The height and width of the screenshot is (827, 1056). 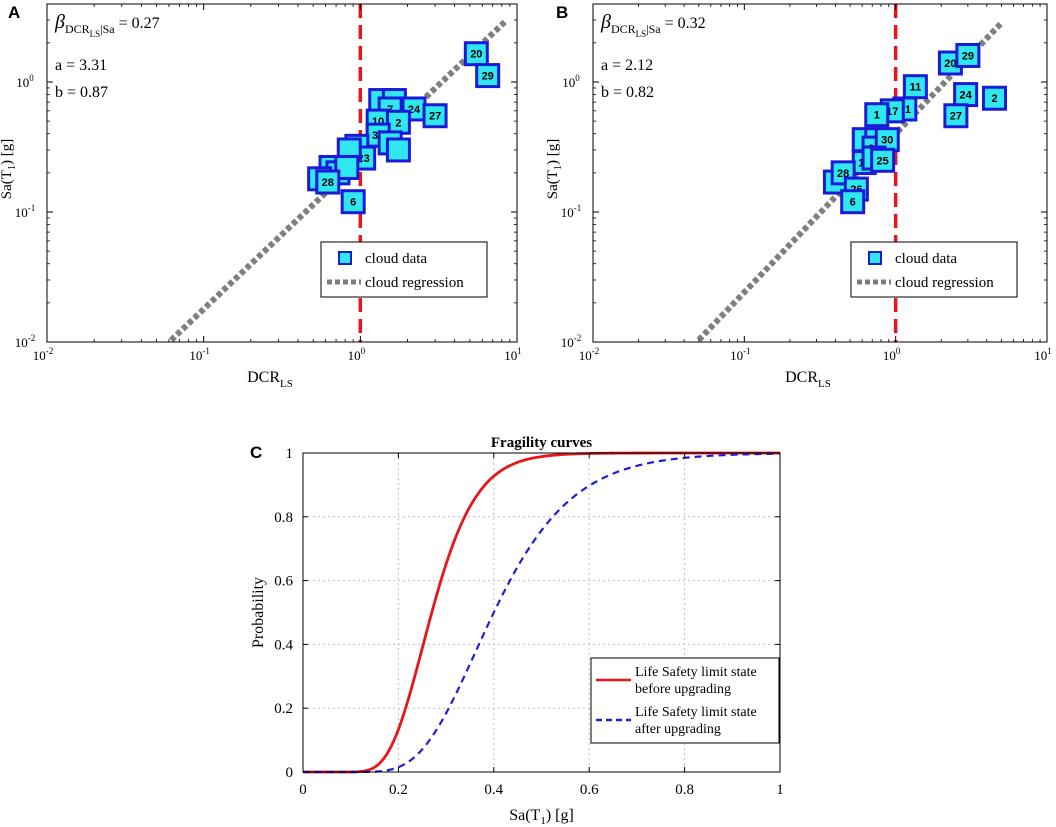 I want to click on data-point-label: 20, so click(x=476, y=55).